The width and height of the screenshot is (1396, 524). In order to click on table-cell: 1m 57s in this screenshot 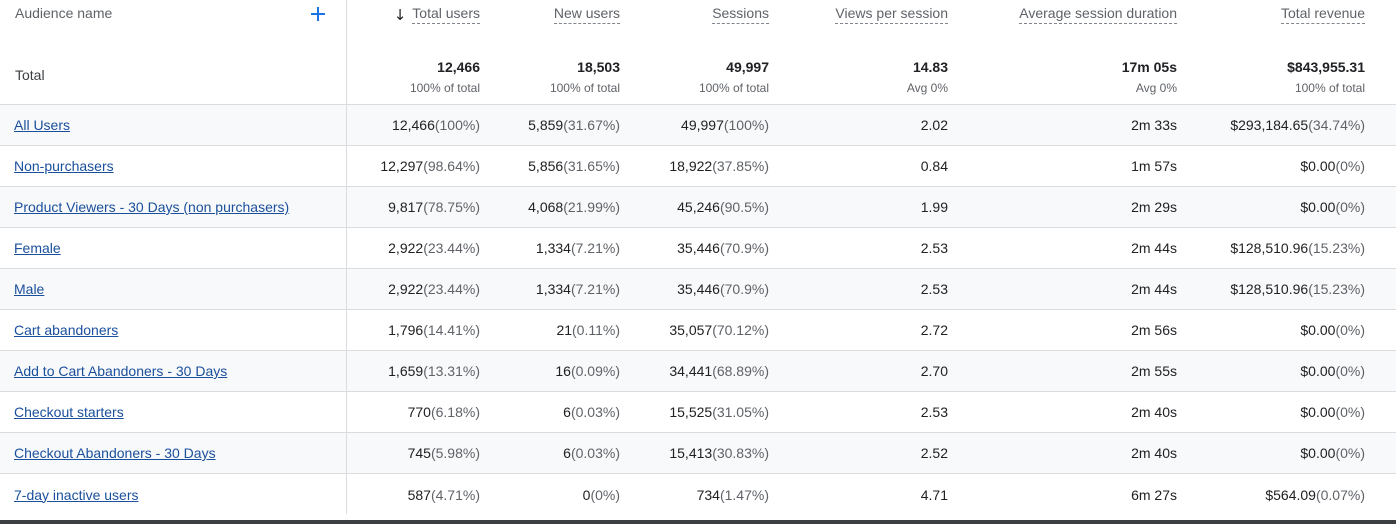, I will do `click(1154, 166)`.